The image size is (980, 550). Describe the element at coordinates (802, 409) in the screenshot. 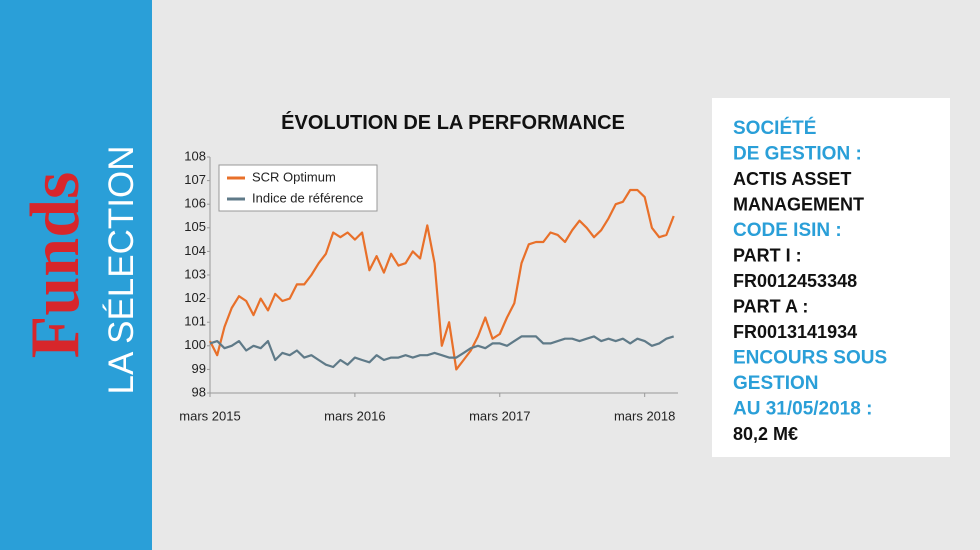

I see `info-label: AU 31/05/2018 :` at that location.